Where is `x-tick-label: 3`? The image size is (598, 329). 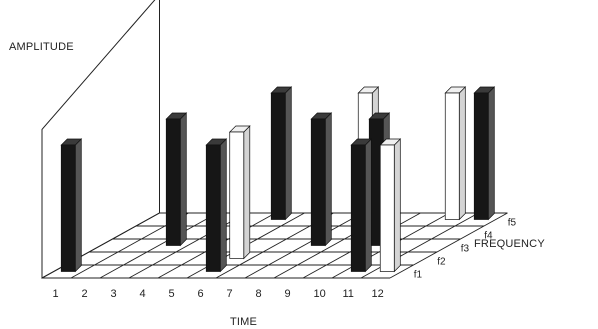 x-tick-label: 3 is located at coordinates (114, 294).